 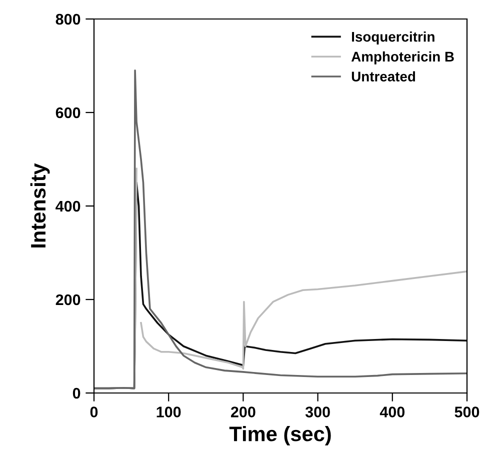 What do you see at coordinates (68, 300) in the screenshot?
I see `y-tick-label: 200` at bounding box center [68, 300].